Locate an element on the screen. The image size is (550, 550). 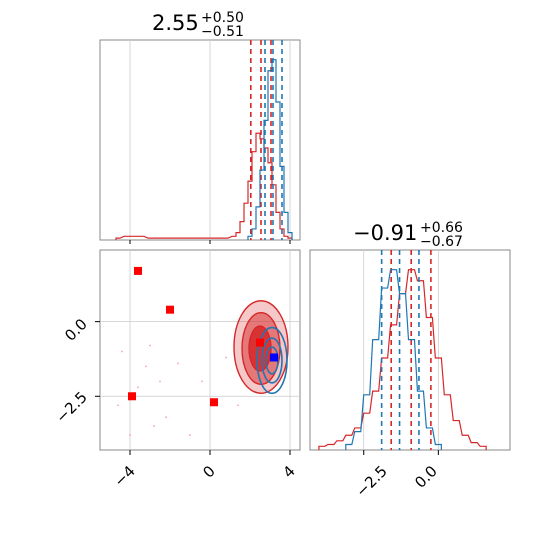
panel-hist-param2 is located at coordinates (410, 350).